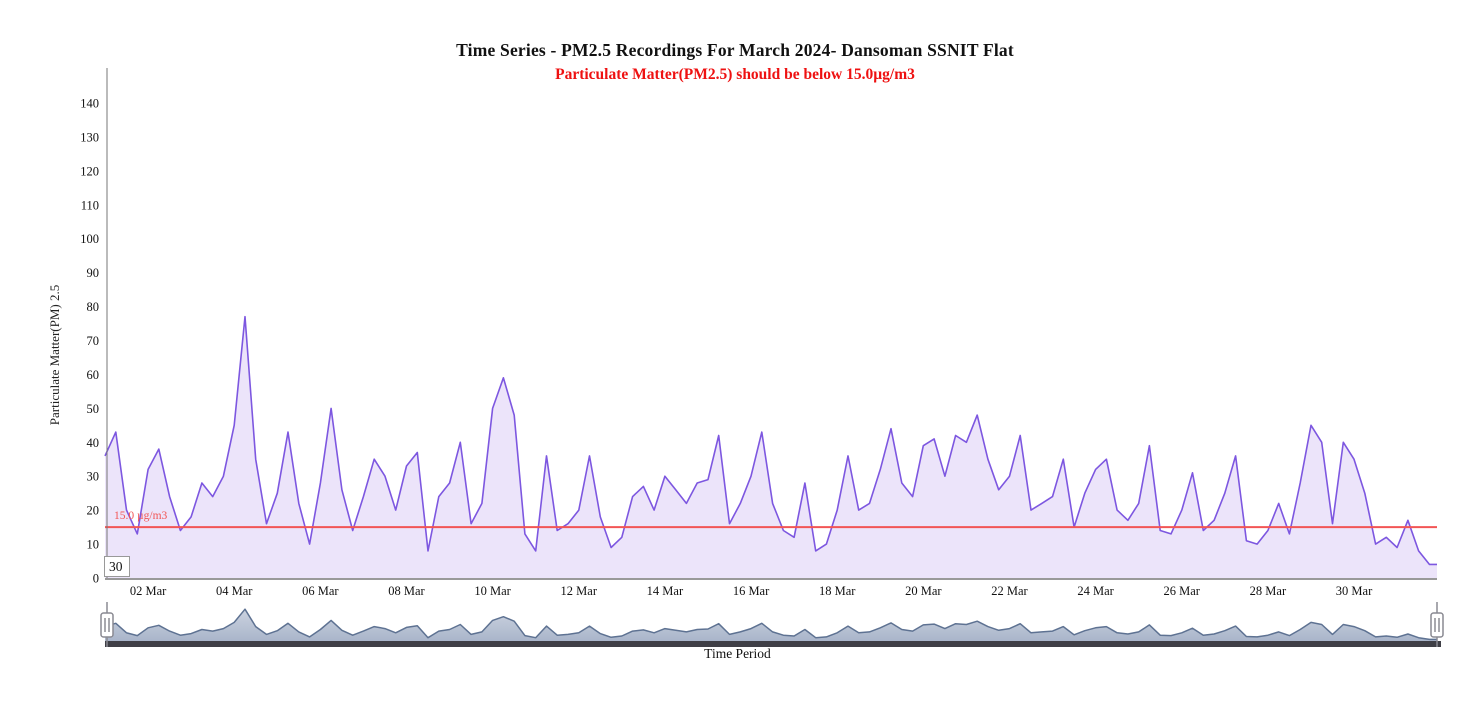  What do you see at coordinates (1437, 625) in the screenshot?
I see `navigator-right-handle` at bounding box center [1437, 625].